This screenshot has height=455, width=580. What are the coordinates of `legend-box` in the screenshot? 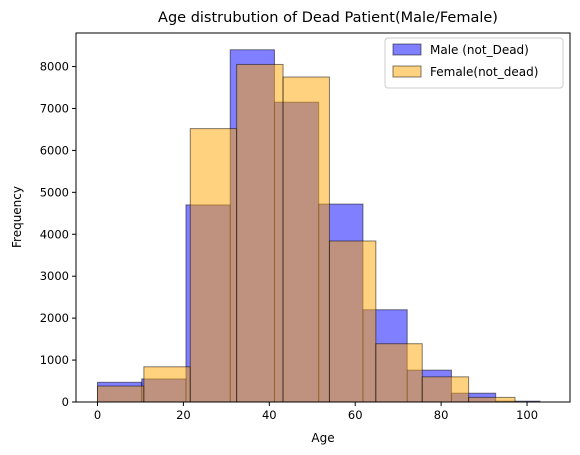 It's located at (474, 63).